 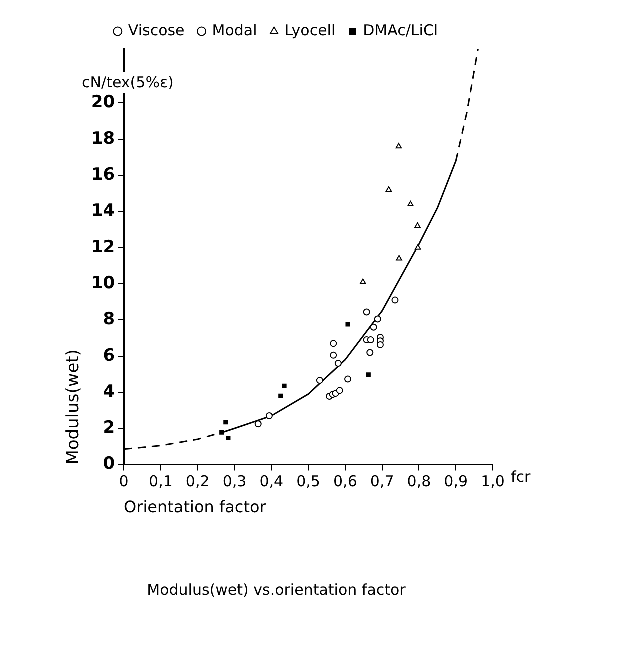 I want to click on legend-label: Modal, so click(x=235, y=30).